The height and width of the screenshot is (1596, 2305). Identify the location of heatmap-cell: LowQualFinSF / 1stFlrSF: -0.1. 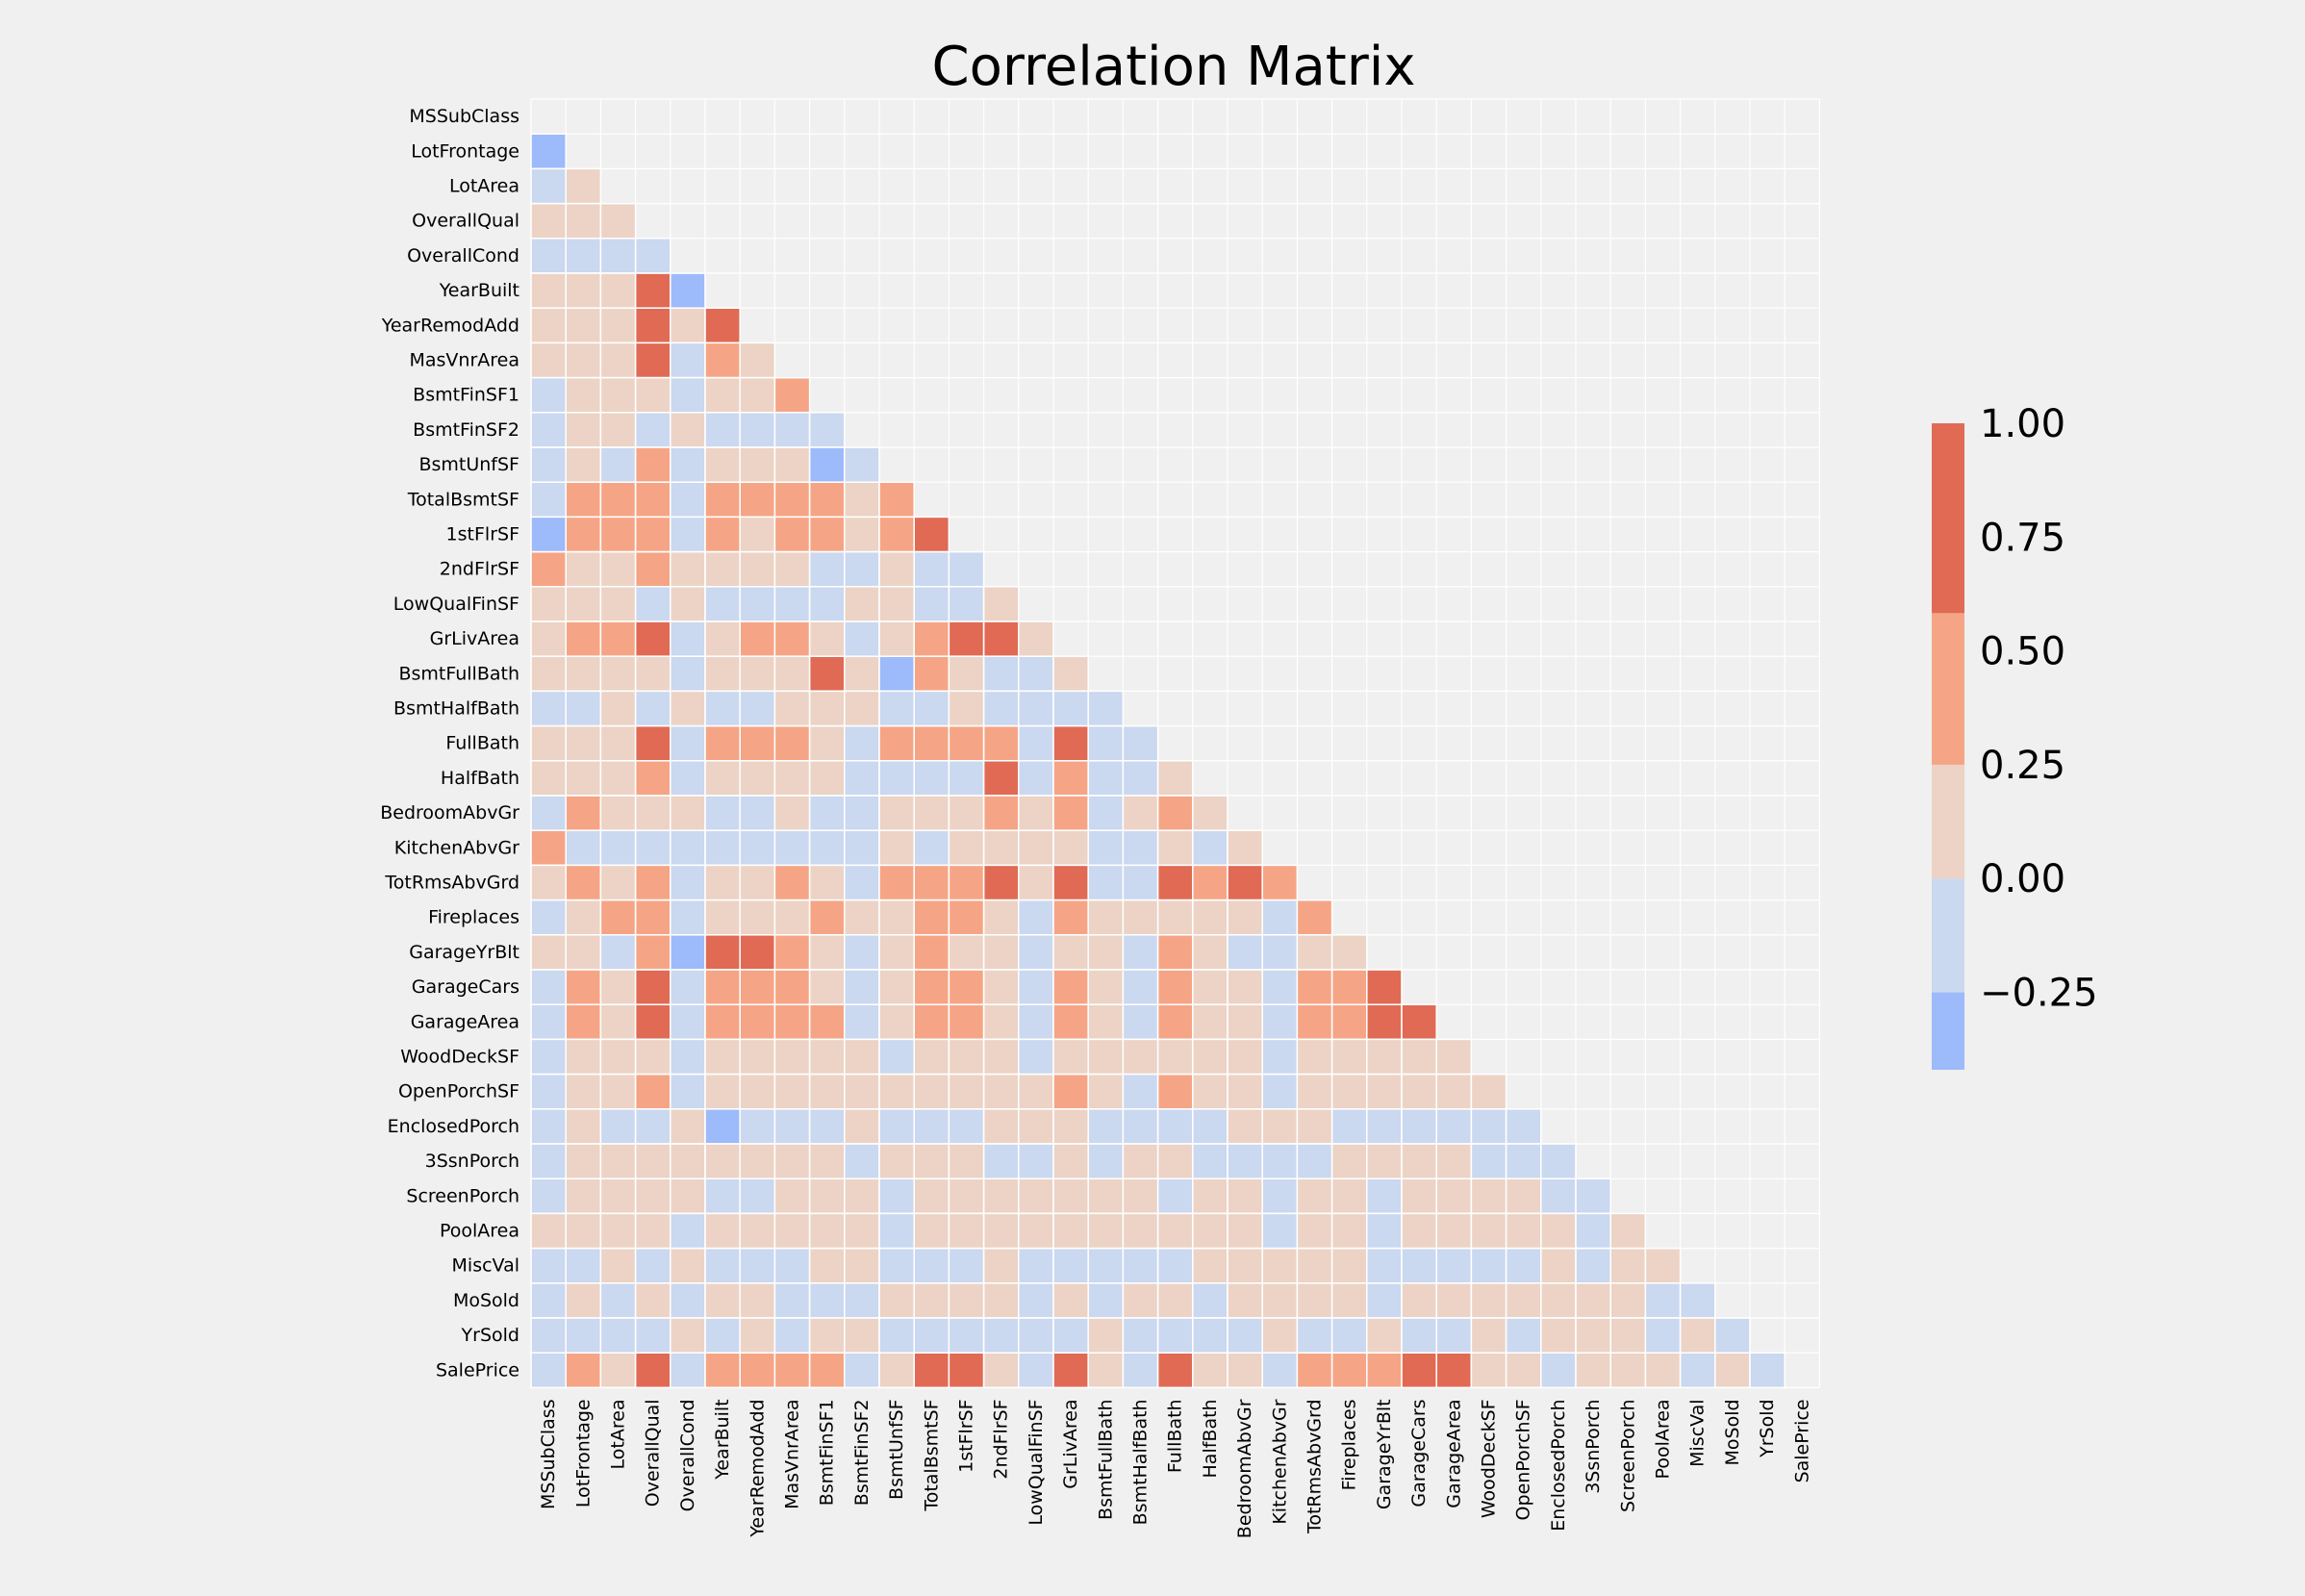
(966, 604).